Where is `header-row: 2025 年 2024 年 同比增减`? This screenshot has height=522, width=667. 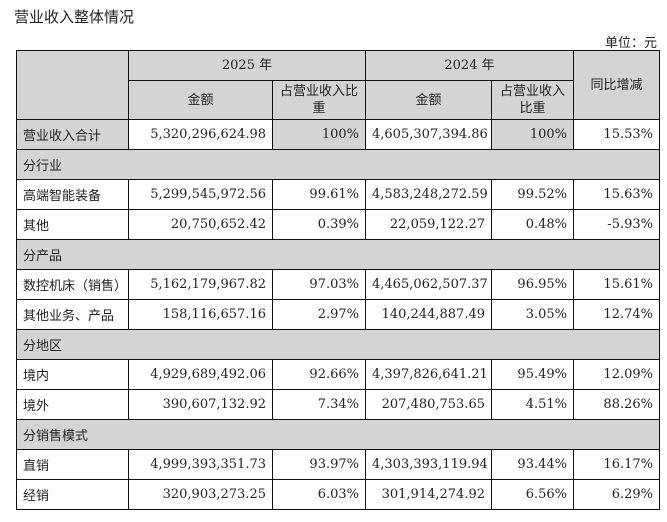
header-row: 2025 年 2024 年 同比增减 is located at coordinates (338, 85).